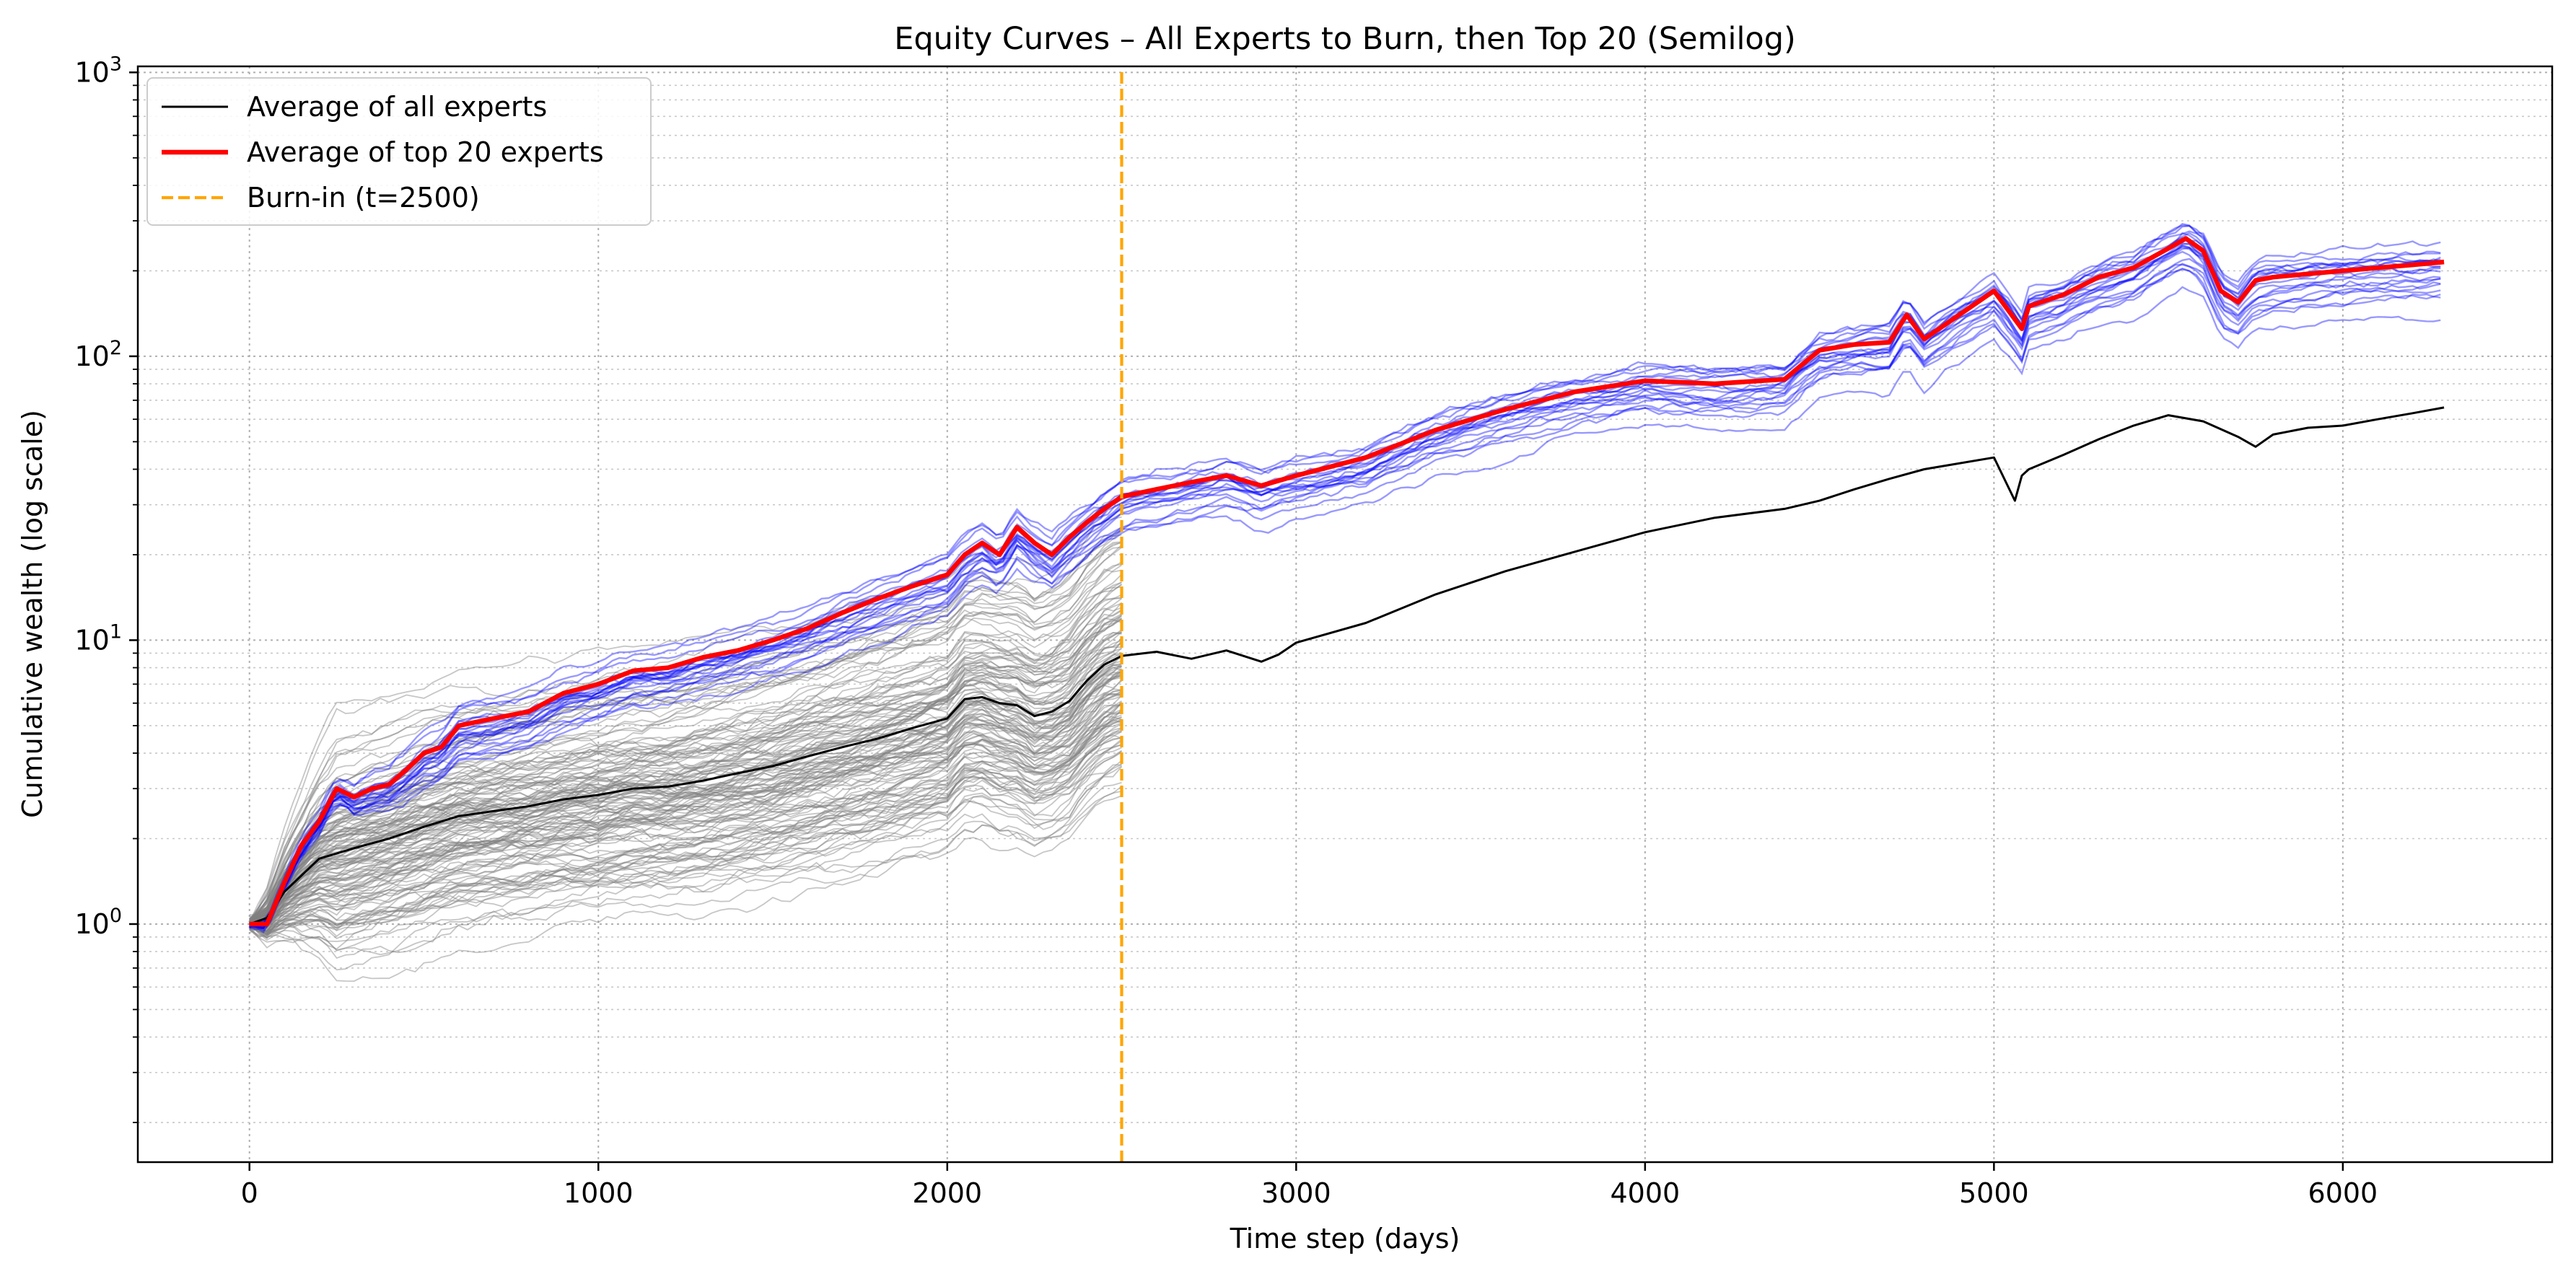  Describe the element at coordinates (98, 355) in the screenshot. I see `y-tick-label: 102` at that location.